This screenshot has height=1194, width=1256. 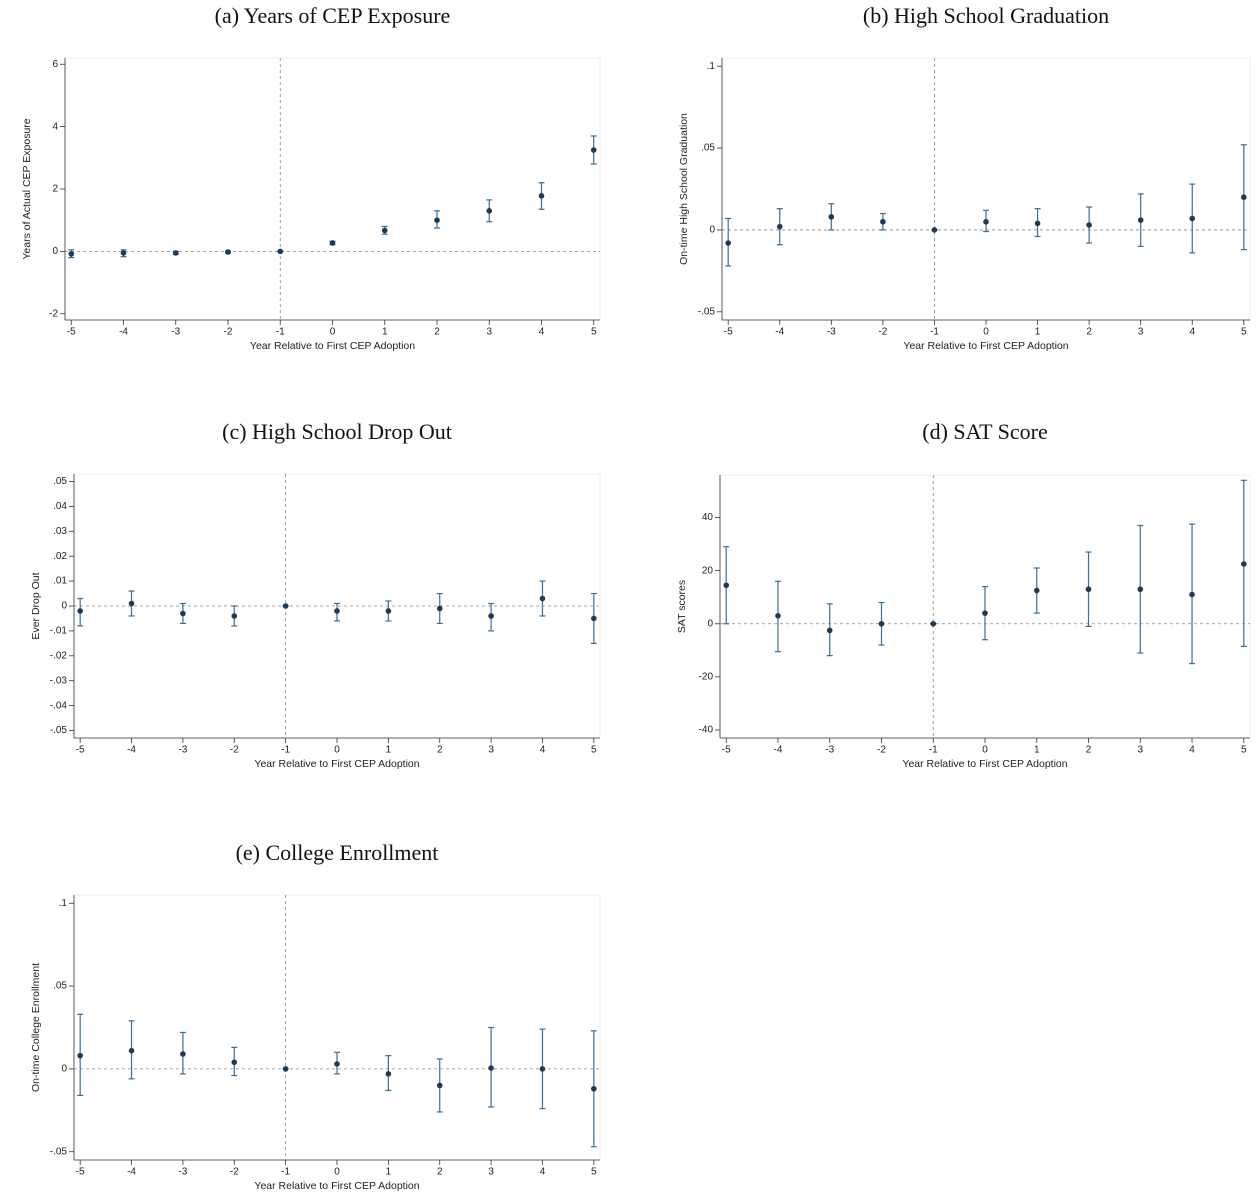 I want to click on y-tick-label: -40, so click(x=706, y=730).